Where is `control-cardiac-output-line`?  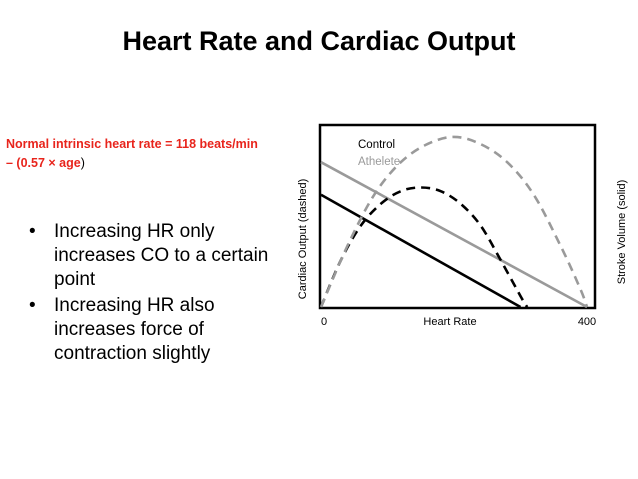 control-cardiac-output-line is located at coordinates (424, 247).